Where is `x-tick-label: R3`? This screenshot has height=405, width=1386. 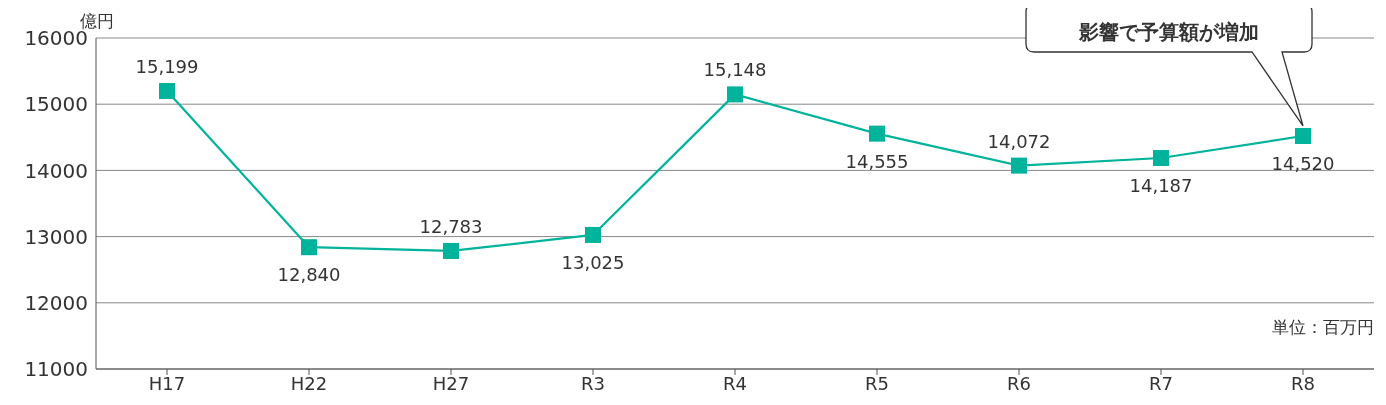
x-tick-label: R3 is located at coordinates (593, 383).